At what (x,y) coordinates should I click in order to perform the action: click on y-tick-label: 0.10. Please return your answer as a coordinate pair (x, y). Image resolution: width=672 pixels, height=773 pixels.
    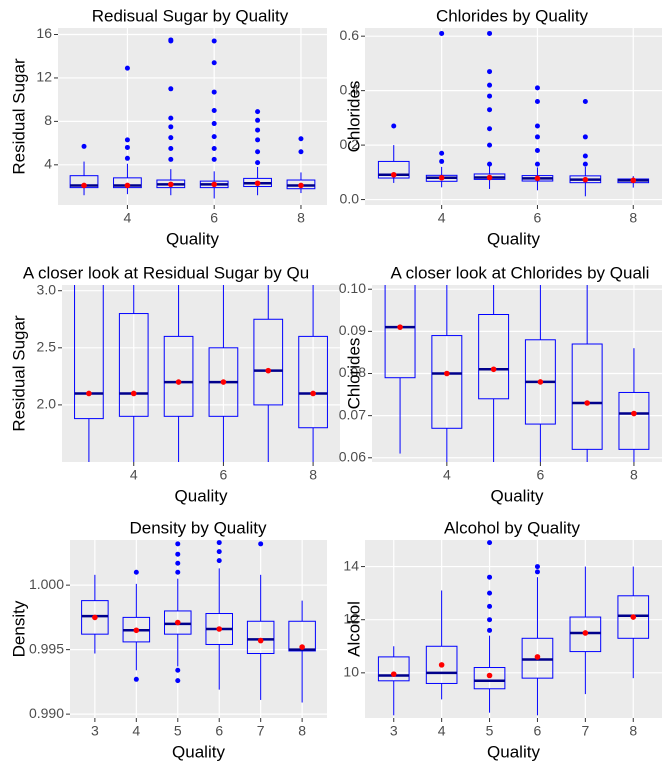
    Looking at the image, I should click on (352, 288).